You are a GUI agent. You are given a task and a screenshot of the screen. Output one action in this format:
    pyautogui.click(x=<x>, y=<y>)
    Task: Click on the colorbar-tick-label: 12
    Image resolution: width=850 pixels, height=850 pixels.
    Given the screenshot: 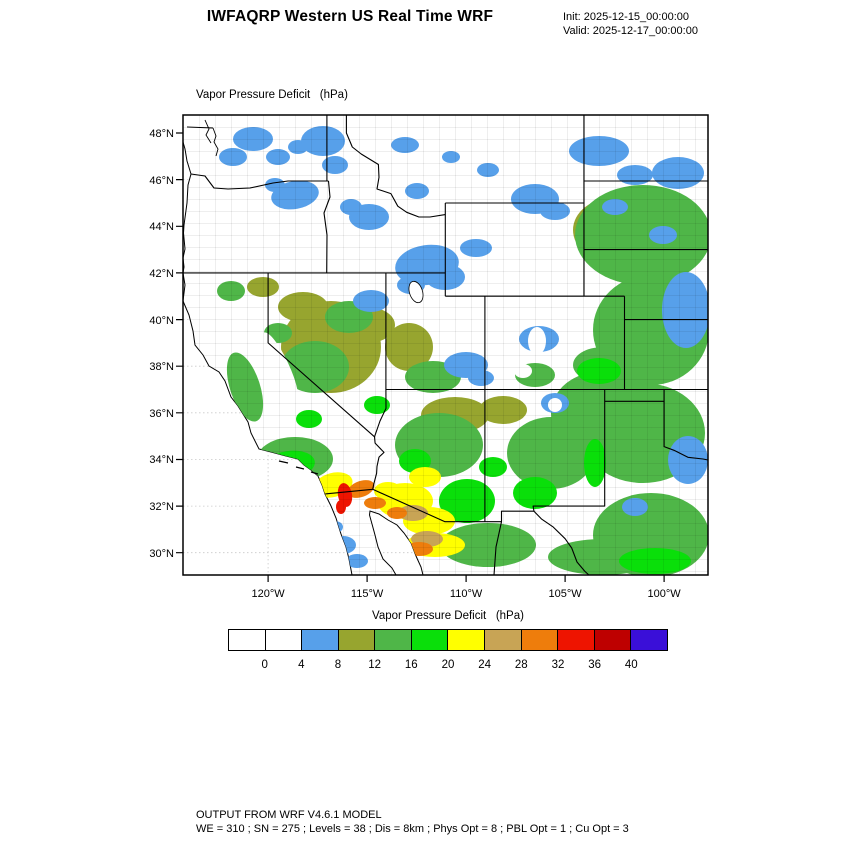 What is the action you would take?
    pyautogui.click(x=375, y=665)
    